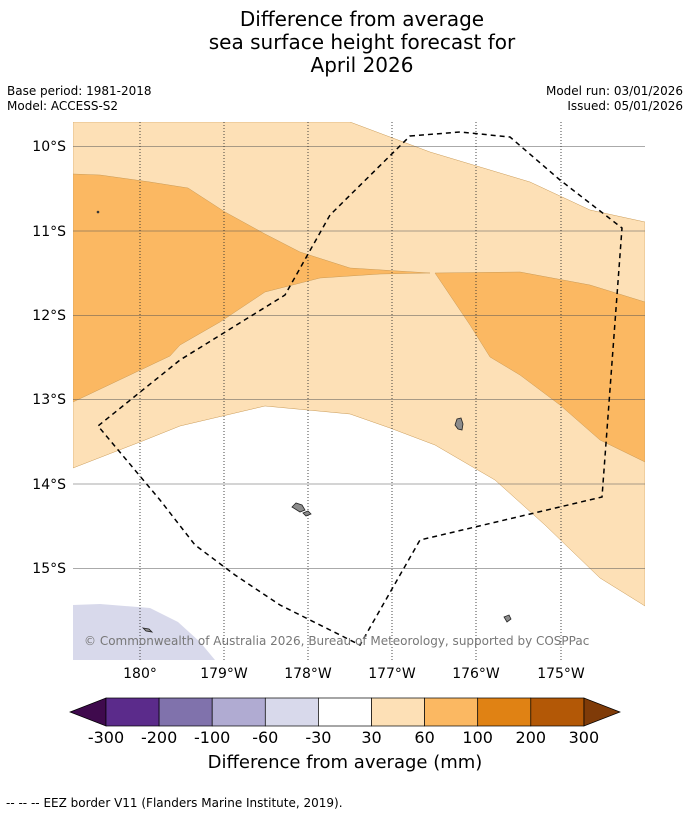  I want to click on colorbar-tick: -300, so click(106, 737).